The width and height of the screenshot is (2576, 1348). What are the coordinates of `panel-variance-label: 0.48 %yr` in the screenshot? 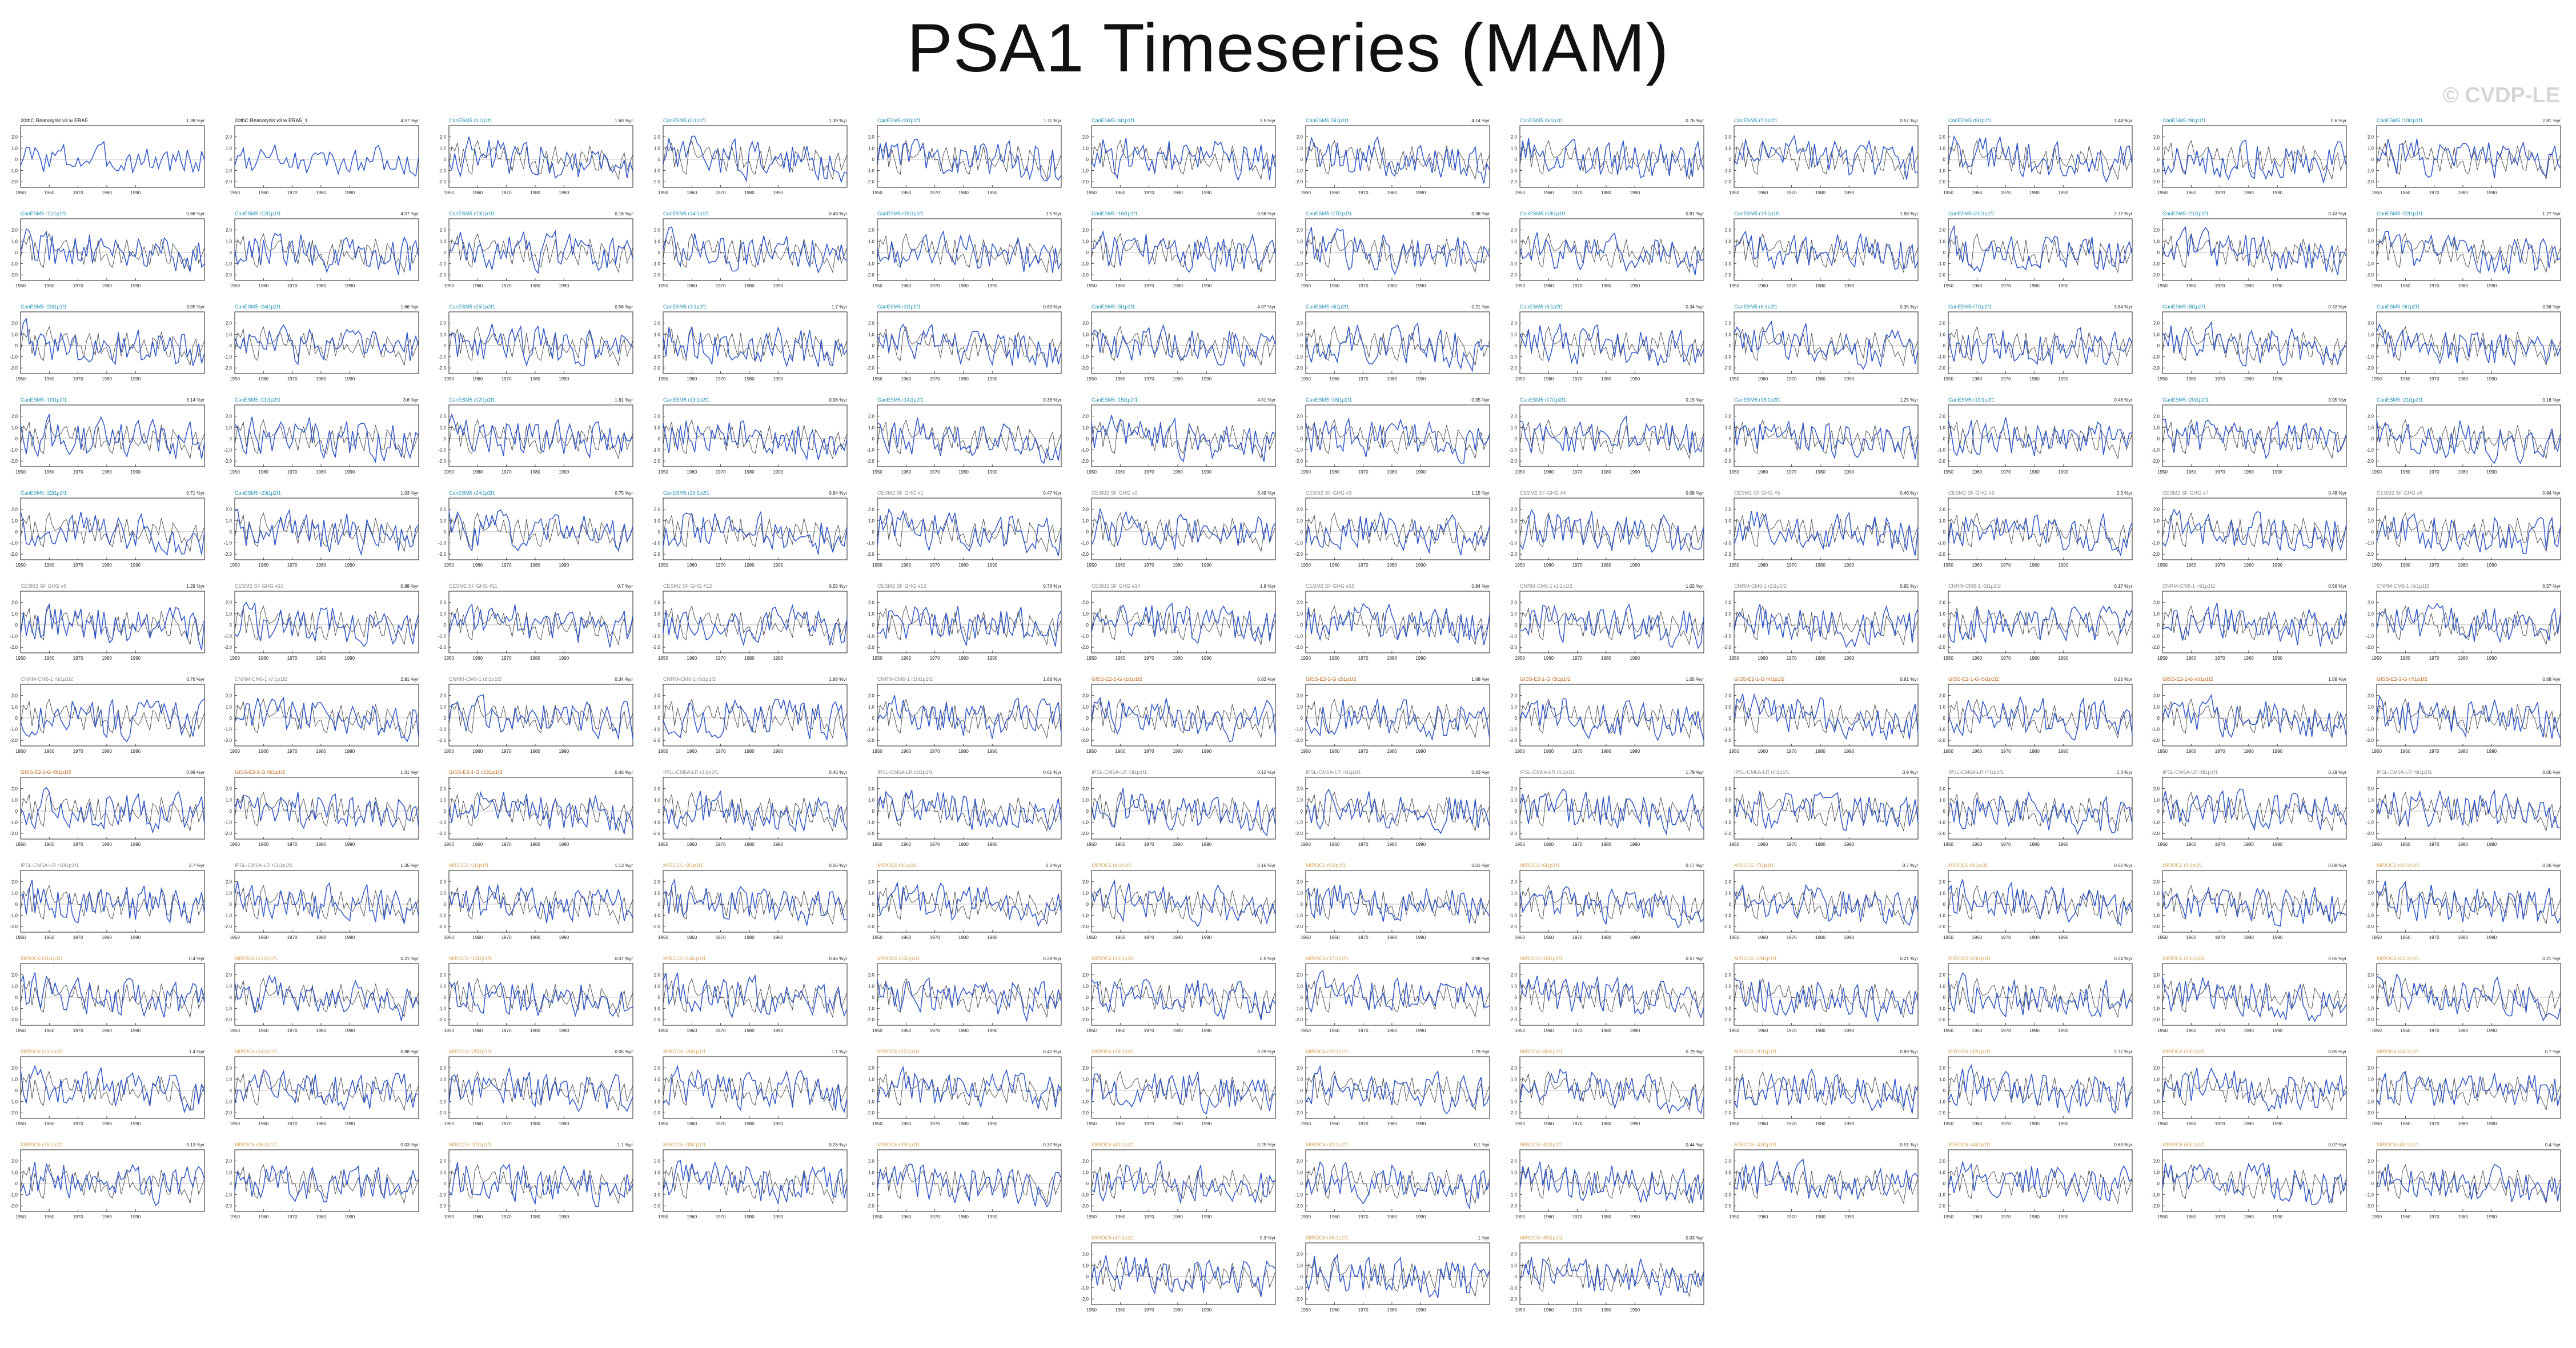 It's located at (838, 213).